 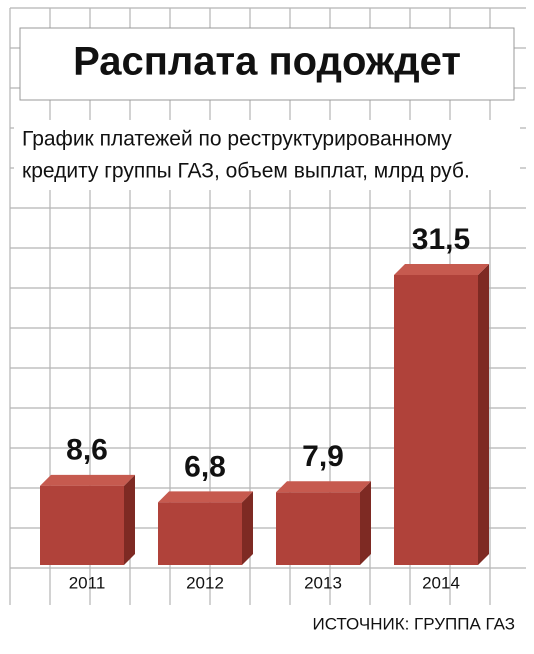 I want to click on value-label: 31,5, so click(x=441, y=239).